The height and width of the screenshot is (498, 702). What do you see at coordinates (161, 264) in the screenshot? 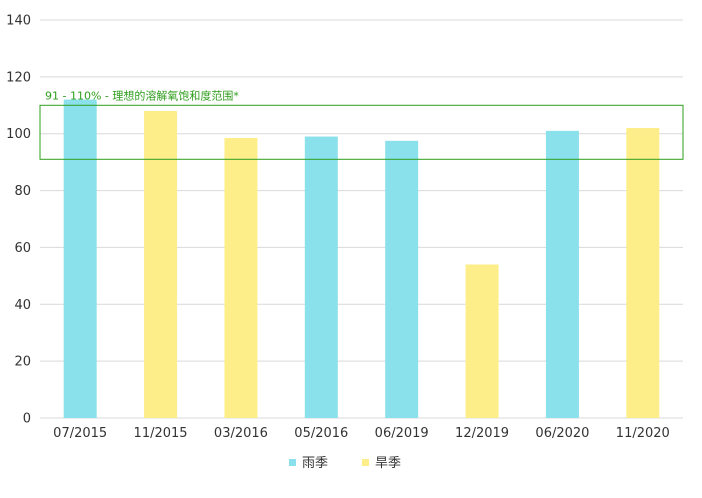
I see `bar-11-2015` at bounding box center [161, 264].